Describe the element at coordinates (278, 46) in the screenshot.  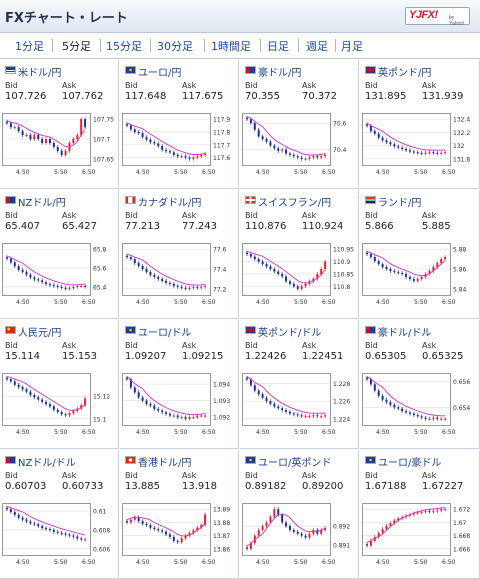
I see `tab-timeframe-5: 日足` at that location.